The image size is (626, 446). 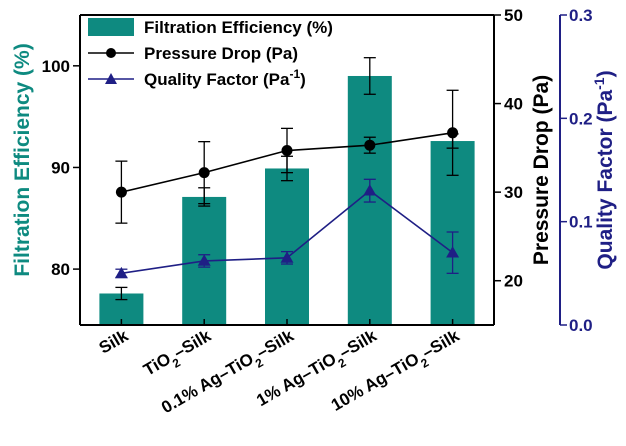 I want to click on legend-bar-swatch, so click(x=111, y=27).